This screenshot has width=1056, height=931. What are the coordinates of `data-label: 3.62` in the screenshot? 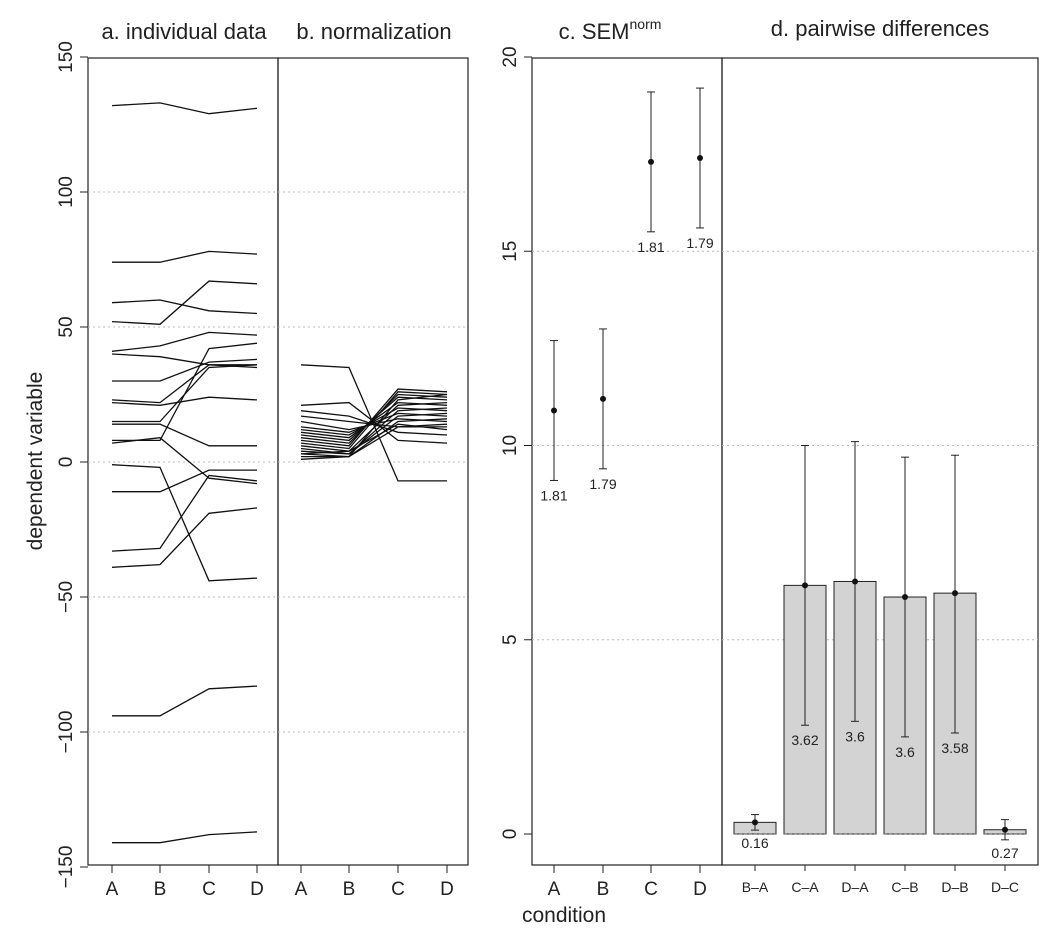 It's located at (804, 740).